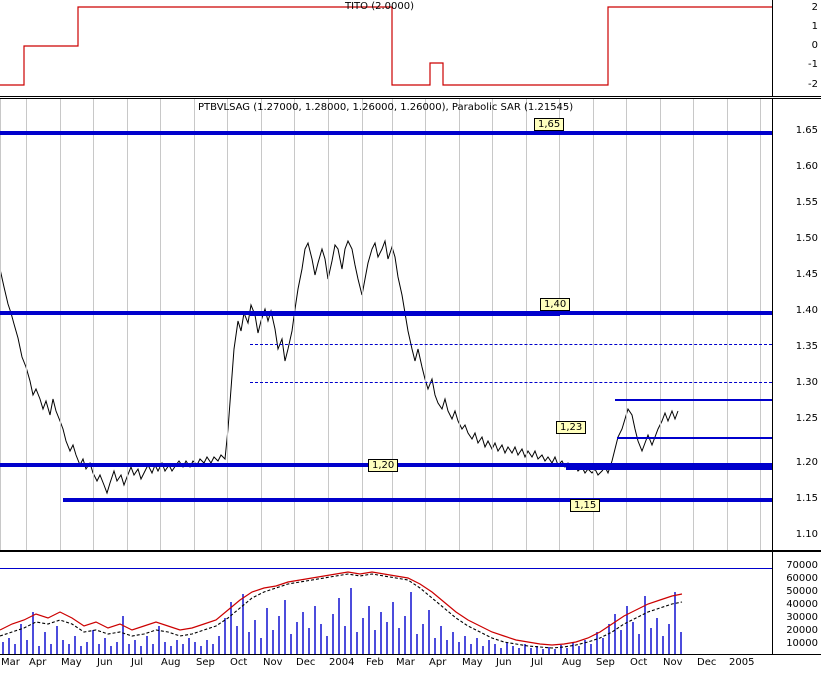 This screenshot has width=821, height=675. I want to click on price-tag-120: 1,20, so click(383, 465).